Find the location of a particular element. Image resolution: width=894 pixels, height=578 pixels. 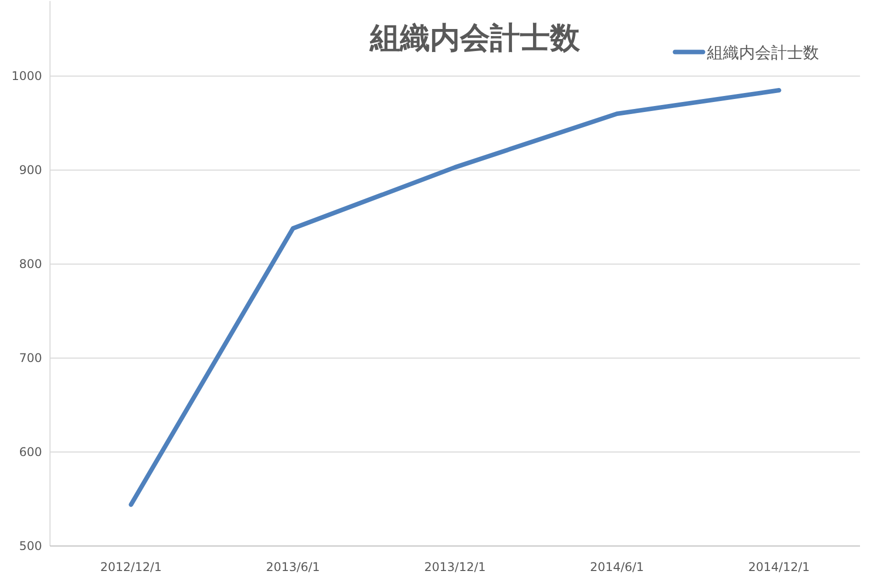

y-tick-label: 600 is located at coordinates (30, 452).